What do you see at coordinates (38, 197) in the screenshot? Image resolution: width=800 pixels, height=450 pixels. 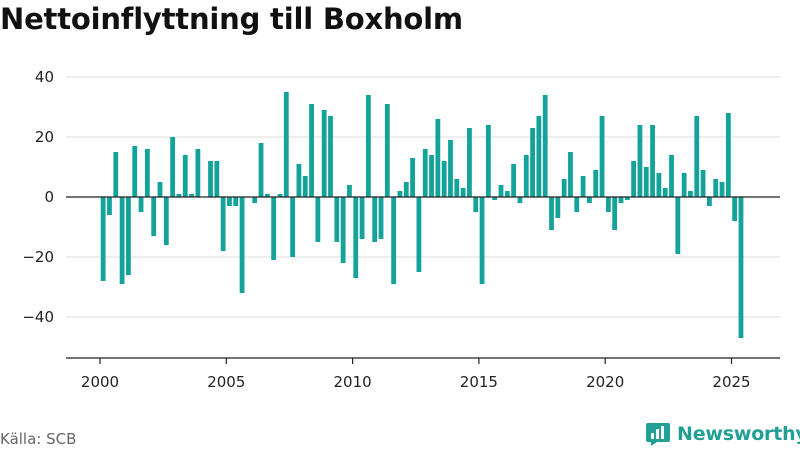 I see `y-axis-tick-labels: 40 20 0 −20 −40` at bounding box center [38, 197].